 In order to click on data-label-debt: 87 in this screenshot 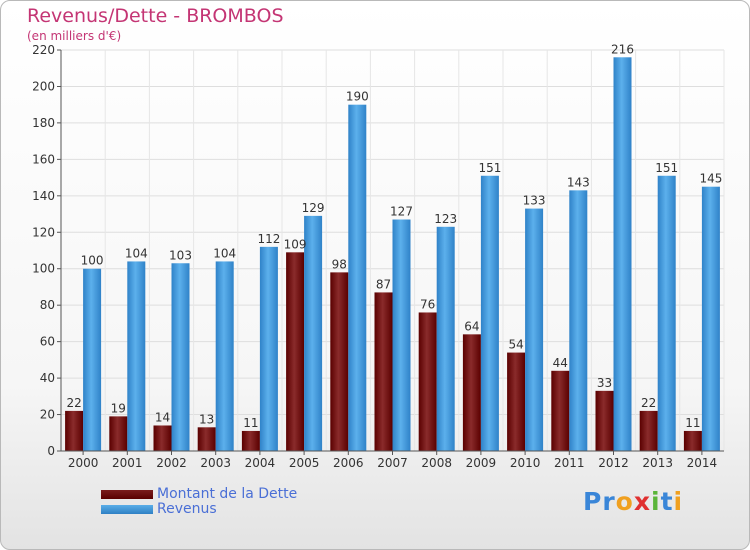, I will do `click(383, 284)`.